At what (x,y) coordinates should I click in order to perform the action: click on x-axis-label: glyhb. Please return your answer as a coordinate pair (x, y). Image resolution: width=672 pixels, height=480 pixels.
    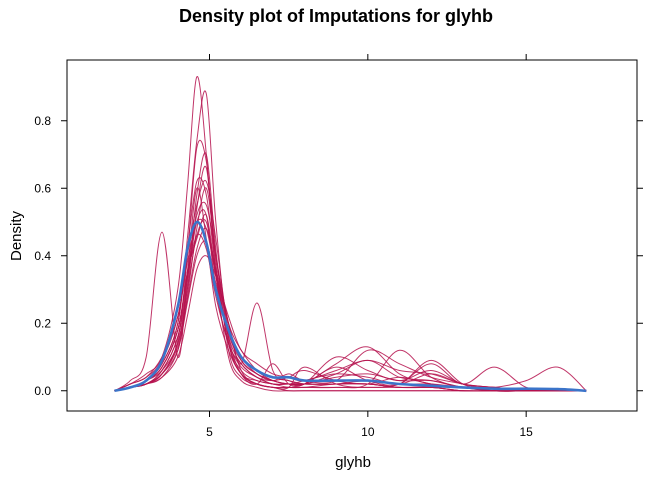
    Looking at the image, I should click on (353, 462).